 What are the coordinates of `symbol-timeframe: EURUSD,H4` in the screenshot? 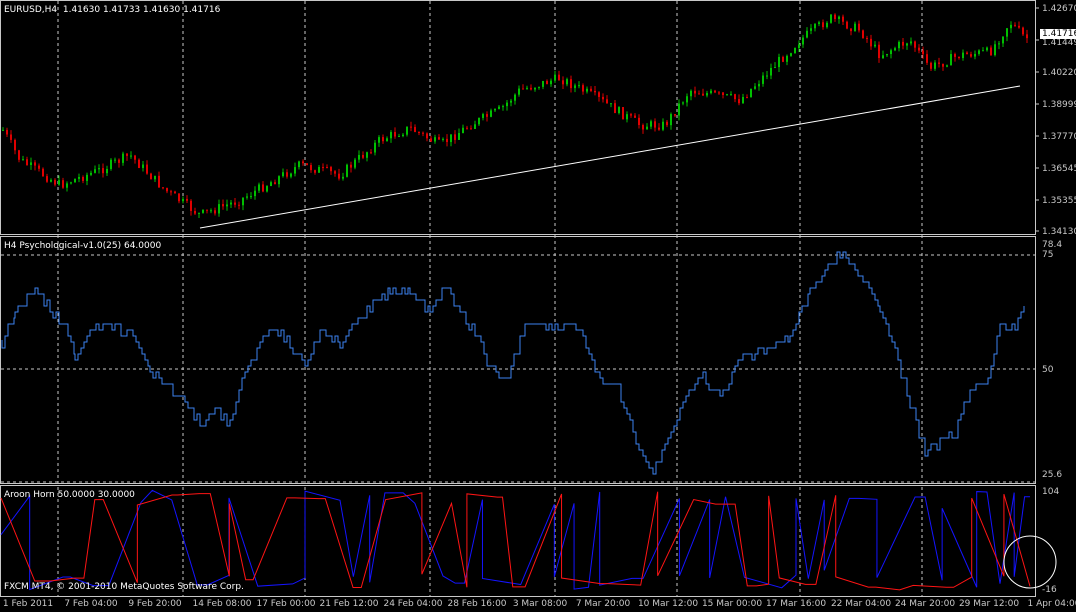 It's located at (31, 10).